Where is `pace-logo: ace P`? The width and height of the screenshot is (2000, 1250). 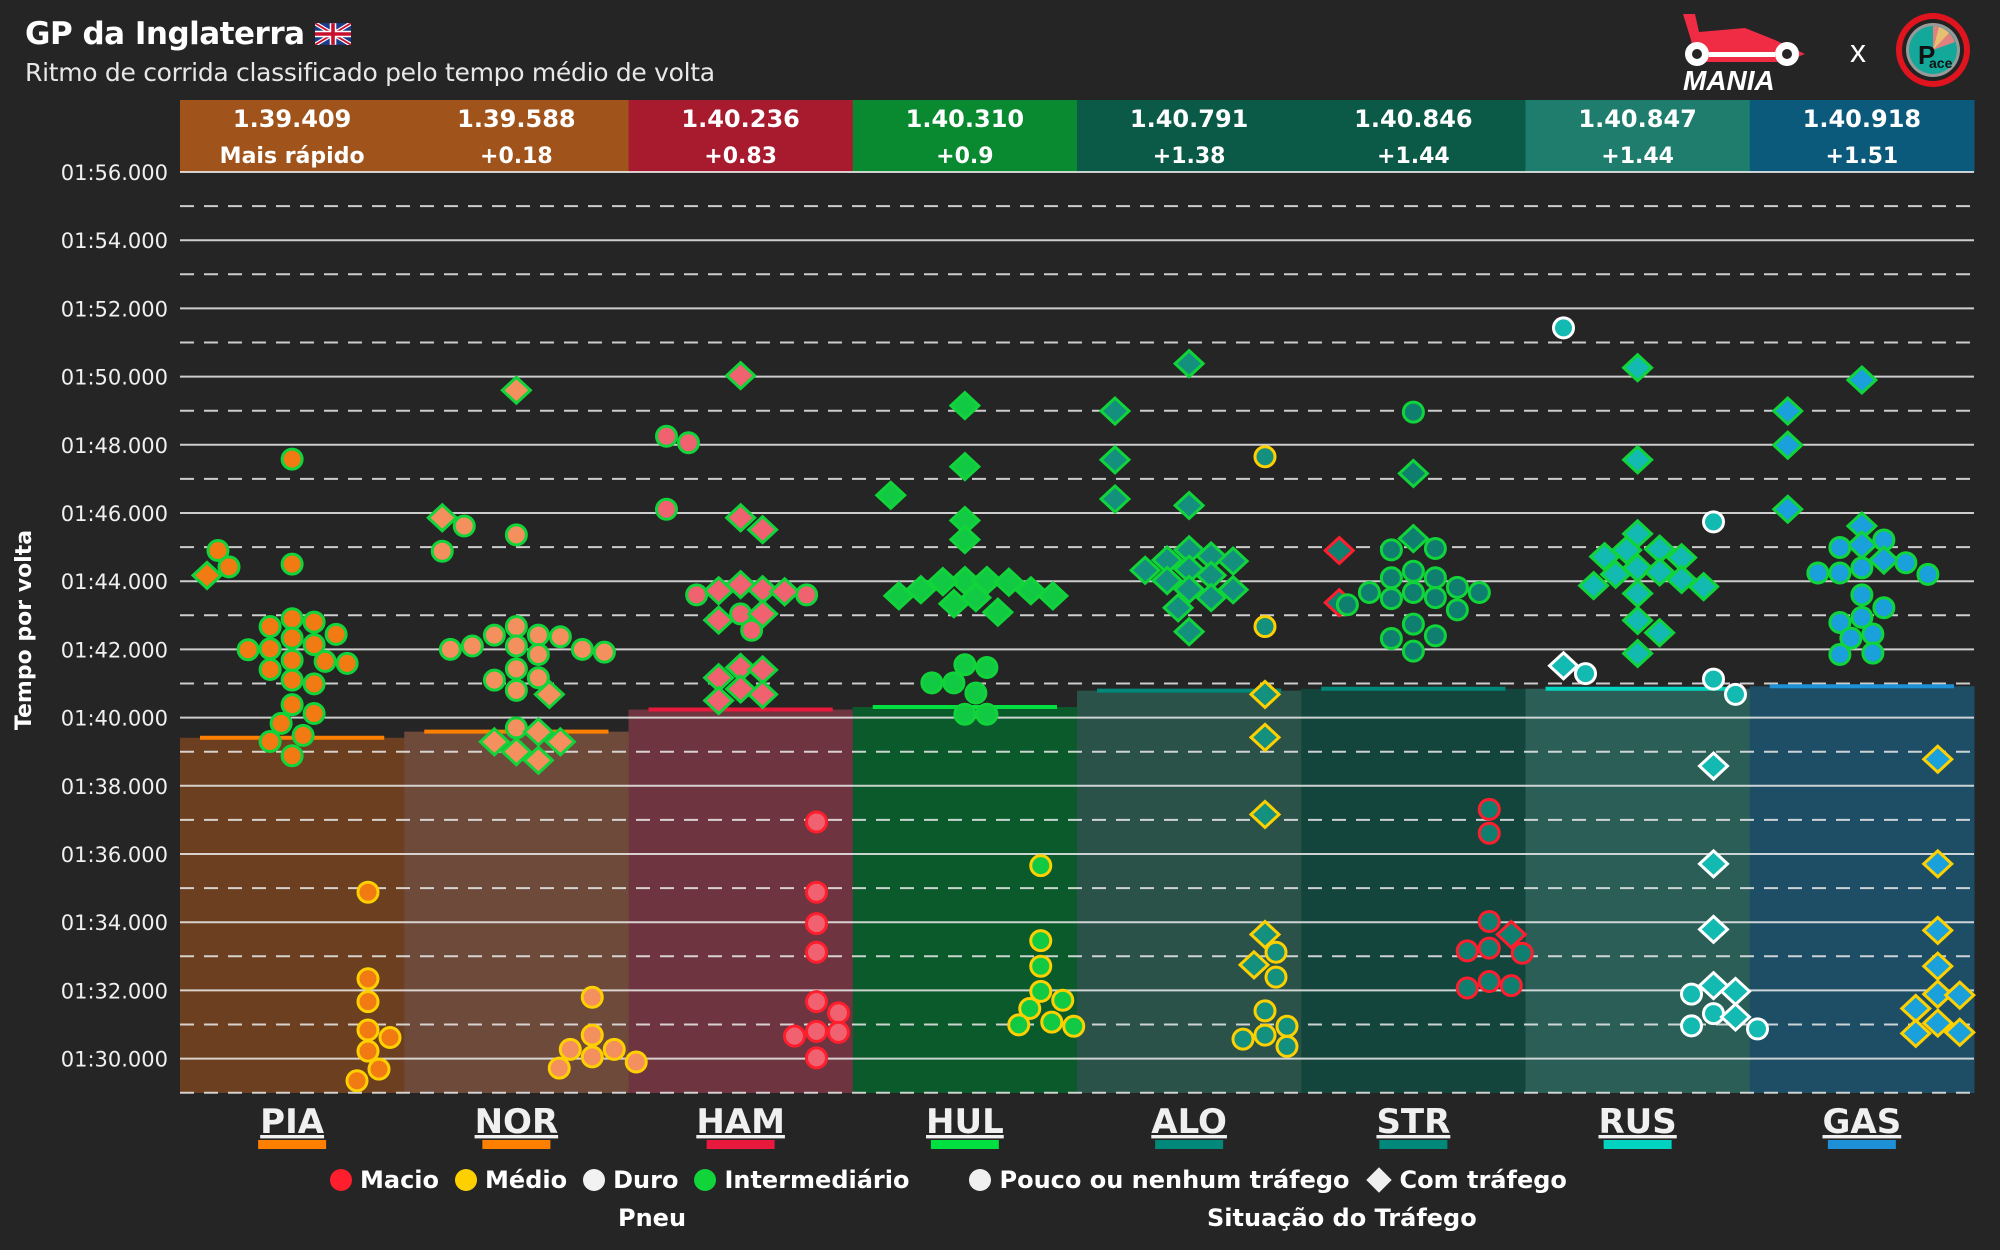 pace-logo: ace P is located at coordinates (1933, 50).